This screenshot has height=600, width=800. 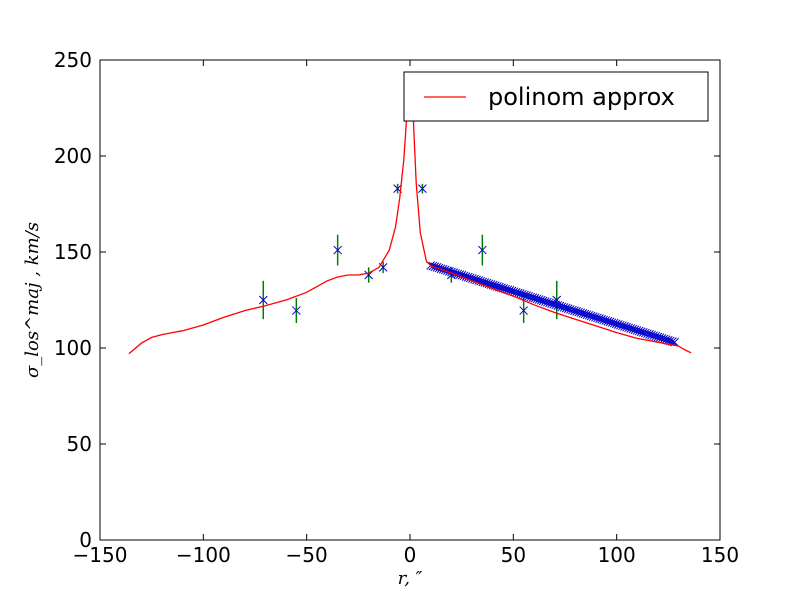 I want to click on x-tick-label: 0, so click(x=410, y=555).